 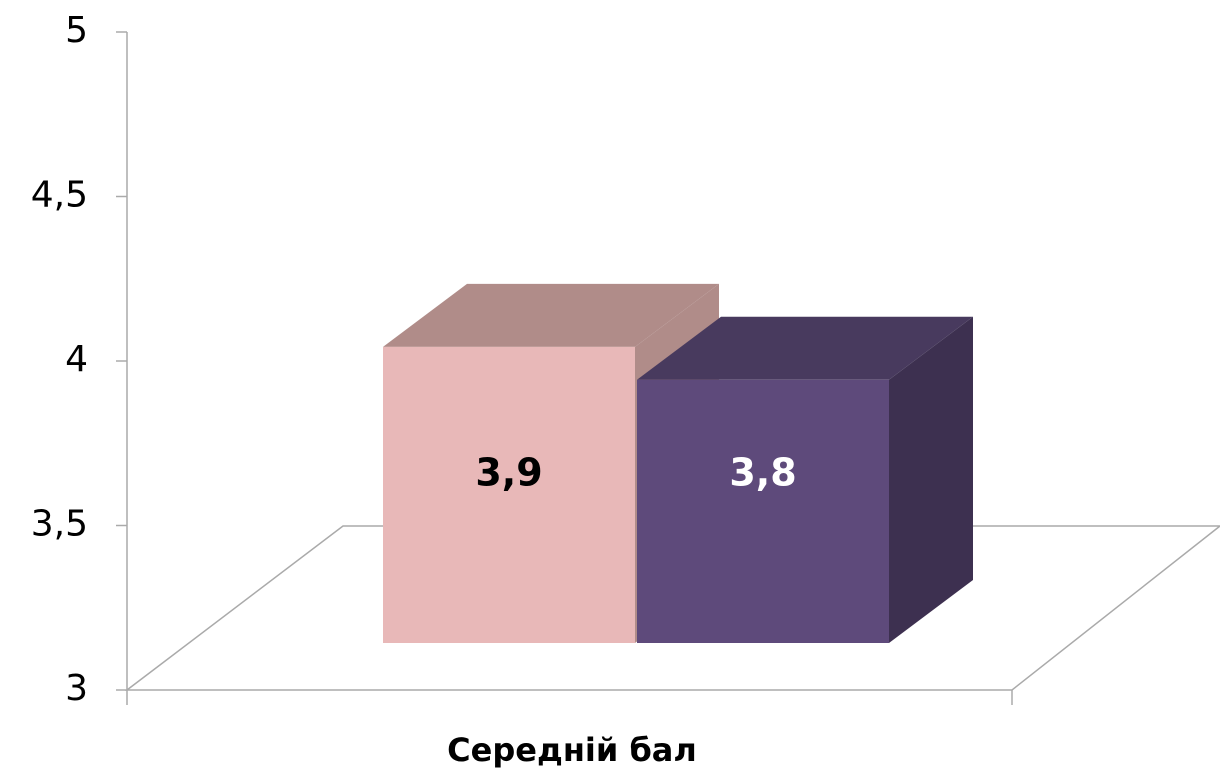 I want to click on y-tick-label: 3,5, so click(x=59, y=524).